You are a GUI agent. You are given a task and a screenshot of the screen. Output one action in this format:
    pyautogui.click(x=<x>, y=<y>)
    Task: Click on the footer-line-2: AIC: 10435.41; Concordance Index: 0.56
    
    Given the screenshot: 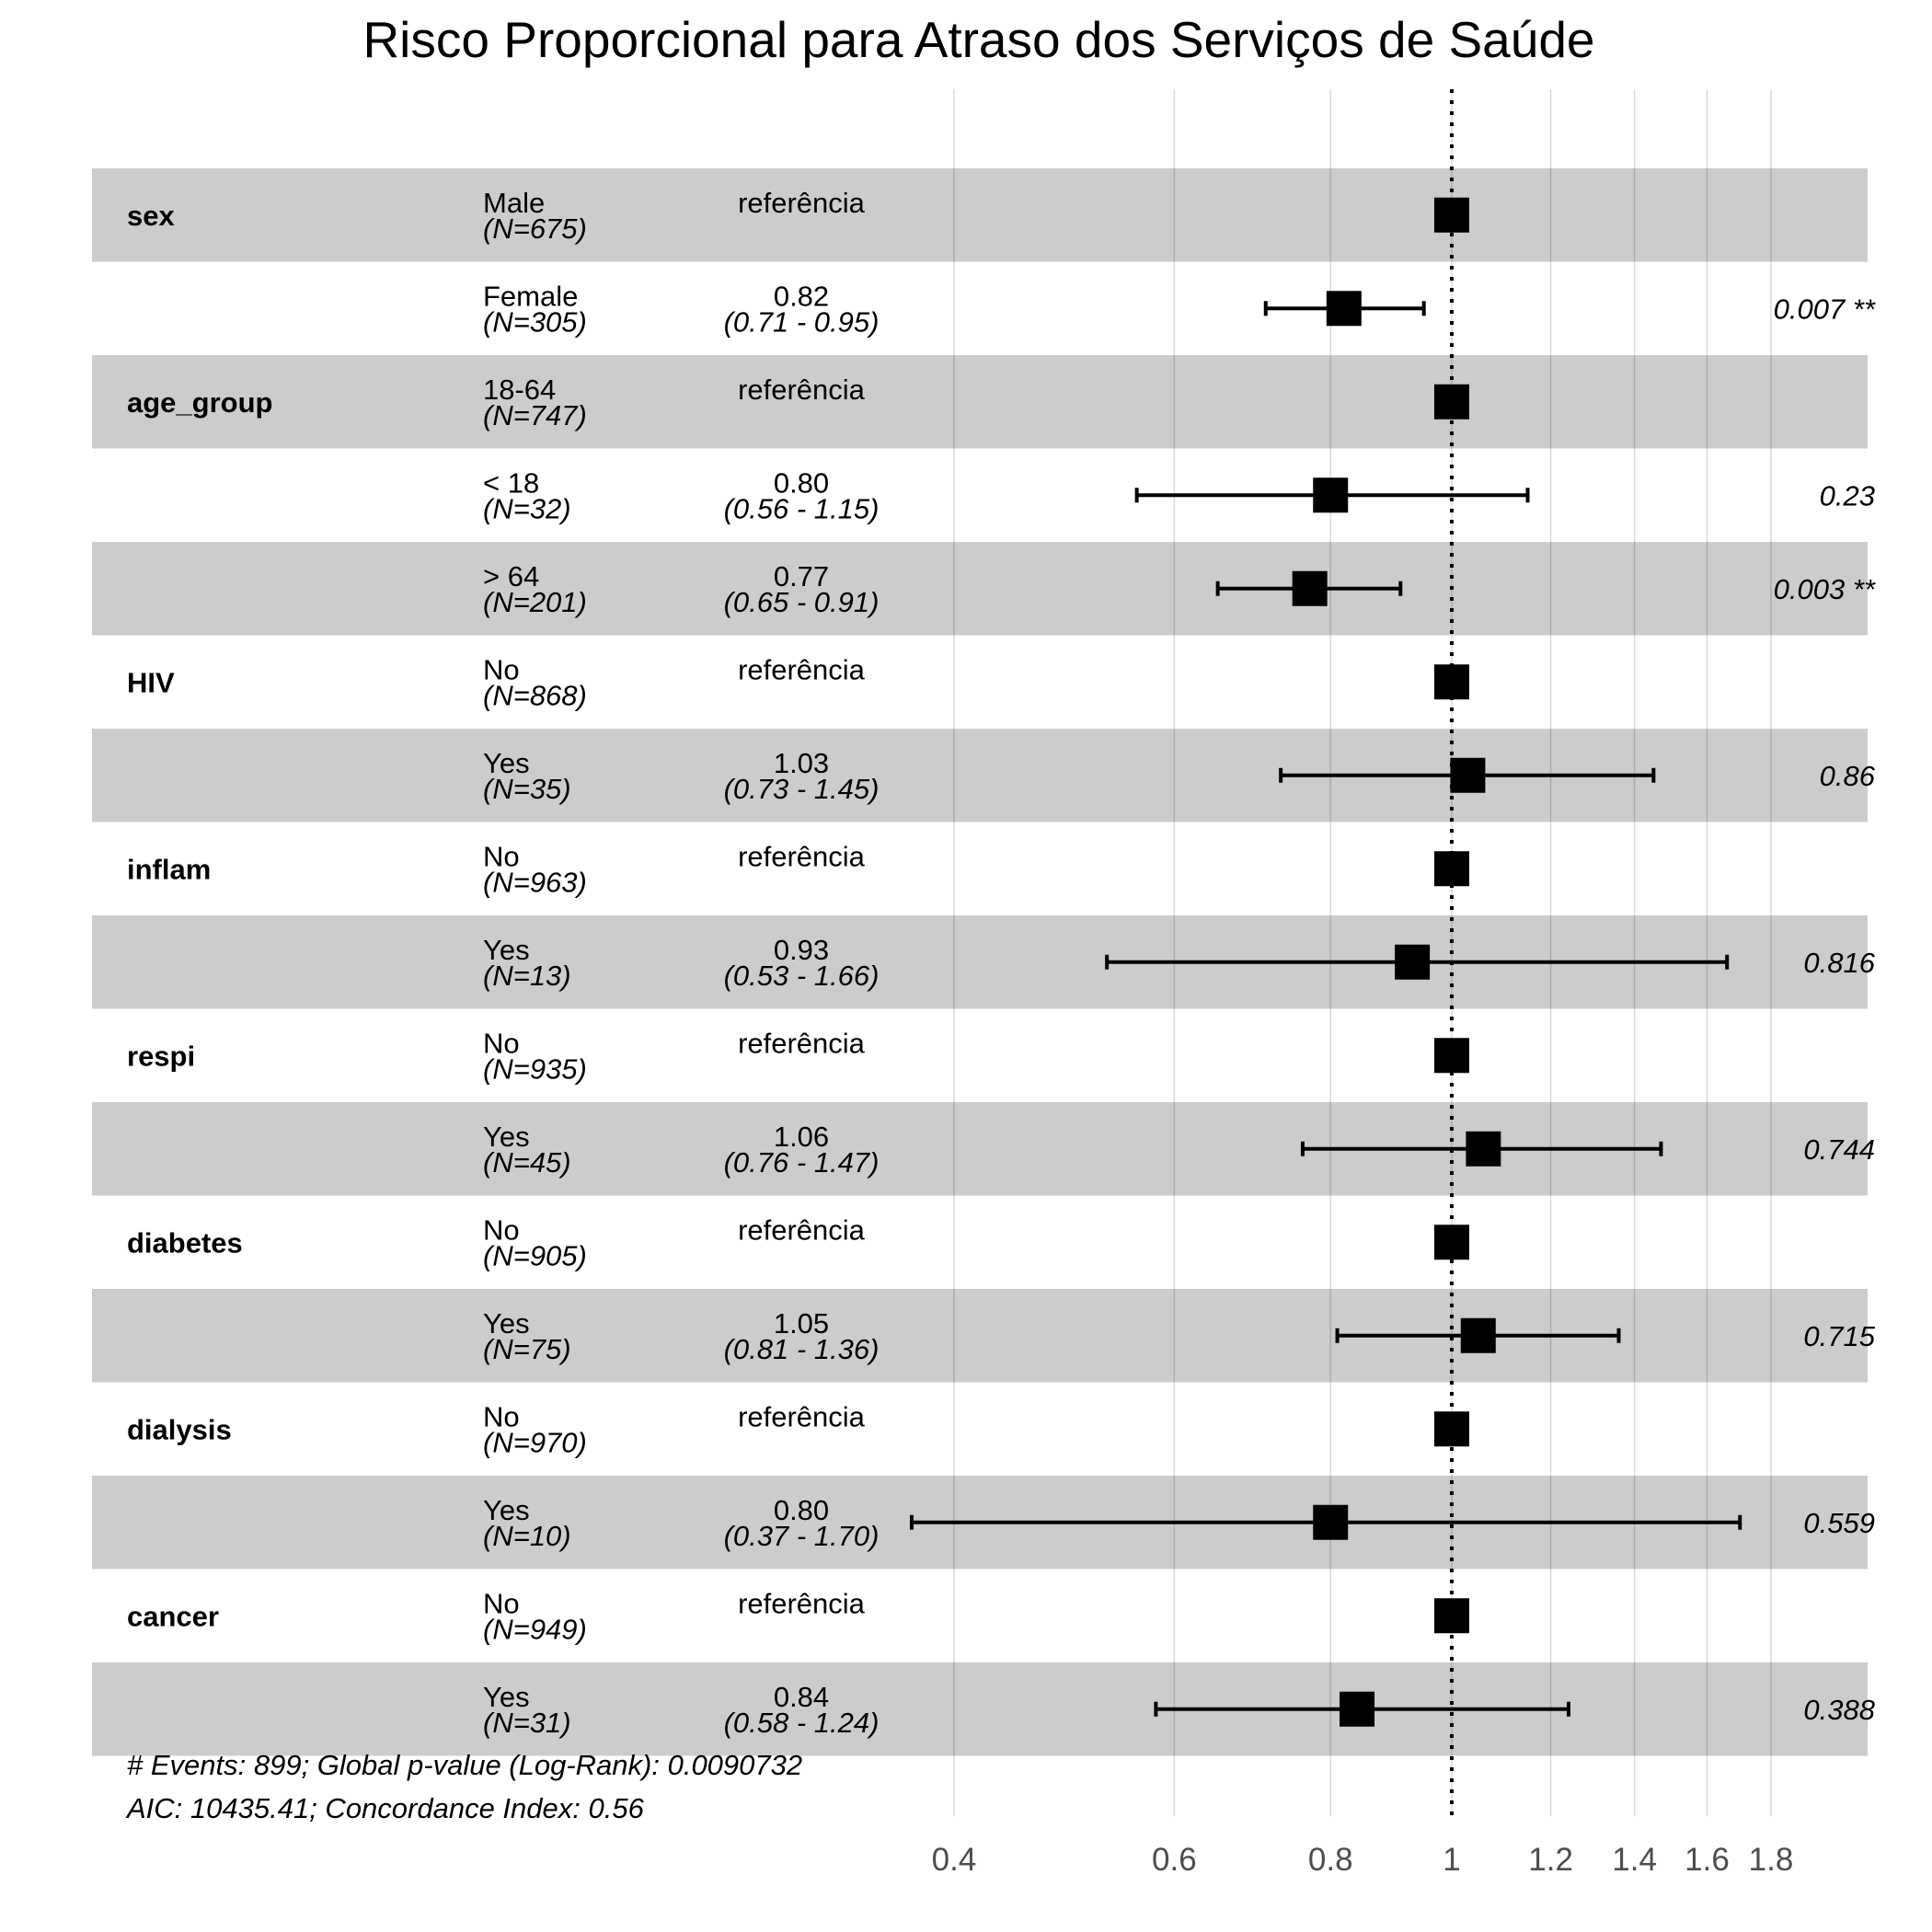 What is the action you would take?
    pyautogui.click(x=385, y=1808)
    